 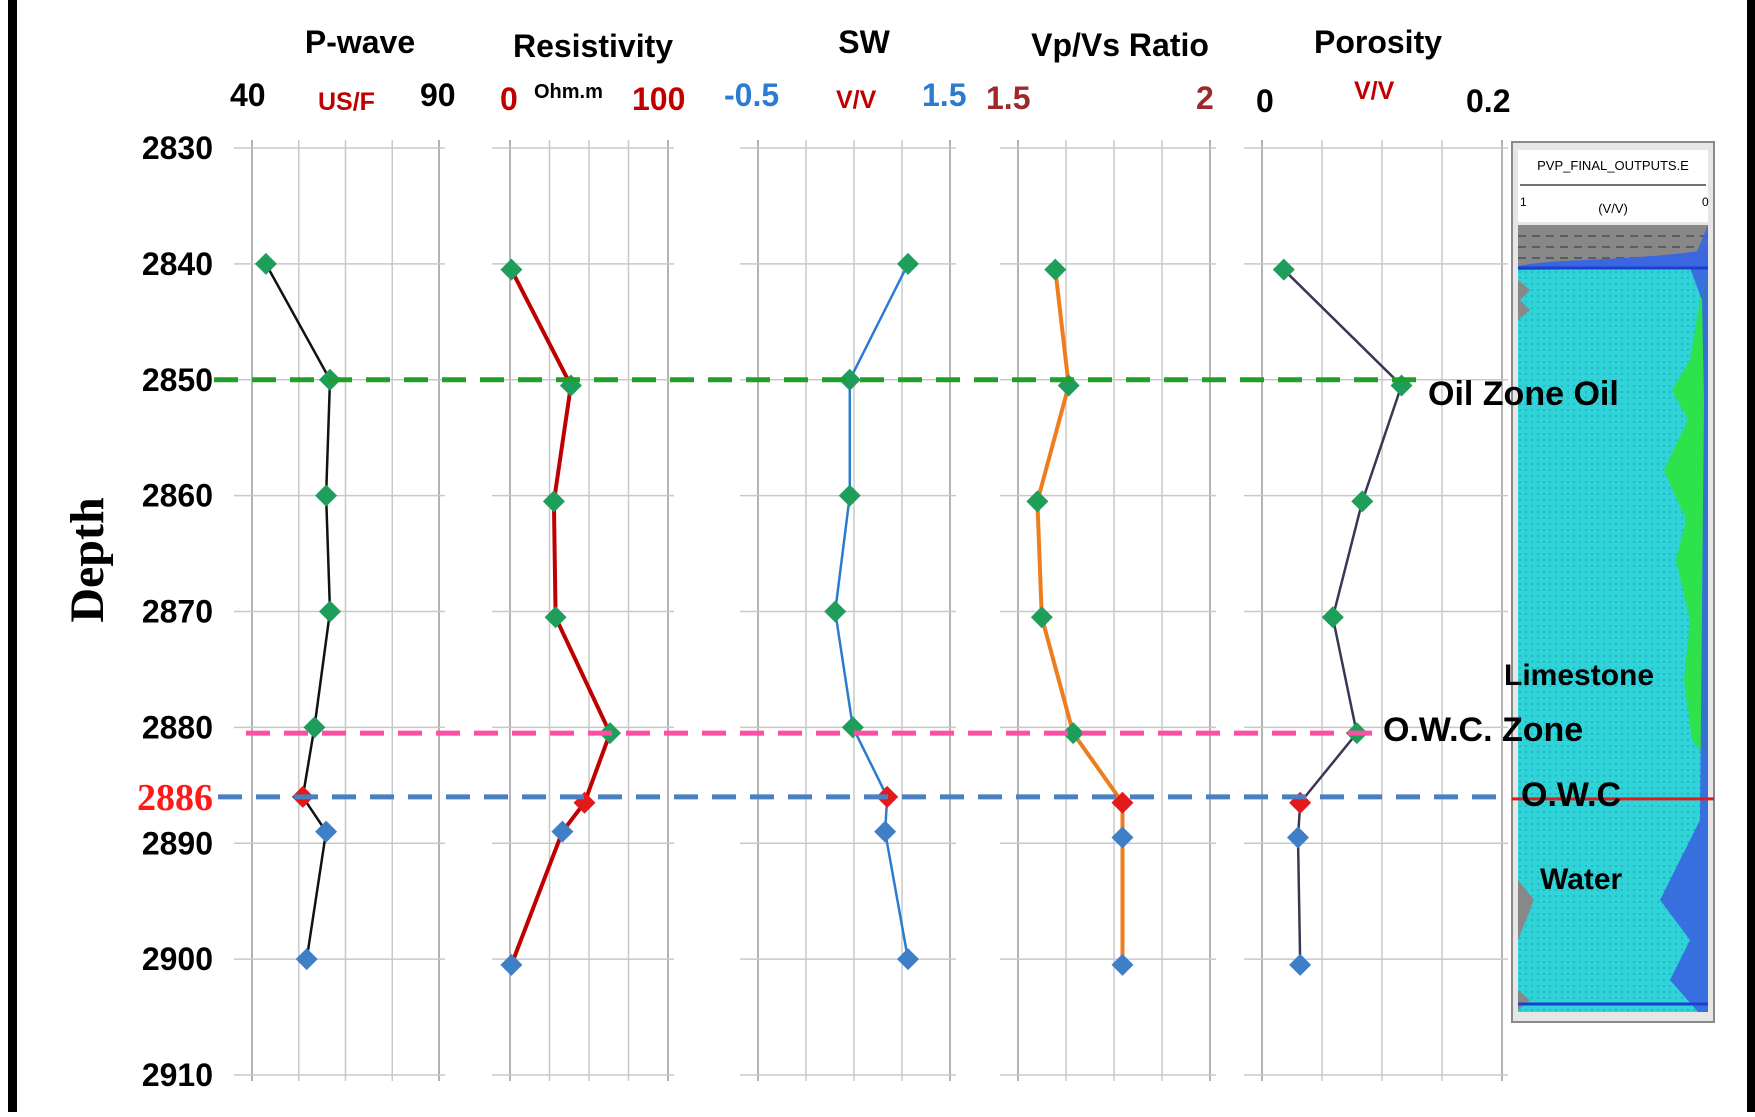 What do you see at coordinates (856, 100) in the screenshot?
I see `sw-unit-label: V/V` at bounding box center [856, 100].